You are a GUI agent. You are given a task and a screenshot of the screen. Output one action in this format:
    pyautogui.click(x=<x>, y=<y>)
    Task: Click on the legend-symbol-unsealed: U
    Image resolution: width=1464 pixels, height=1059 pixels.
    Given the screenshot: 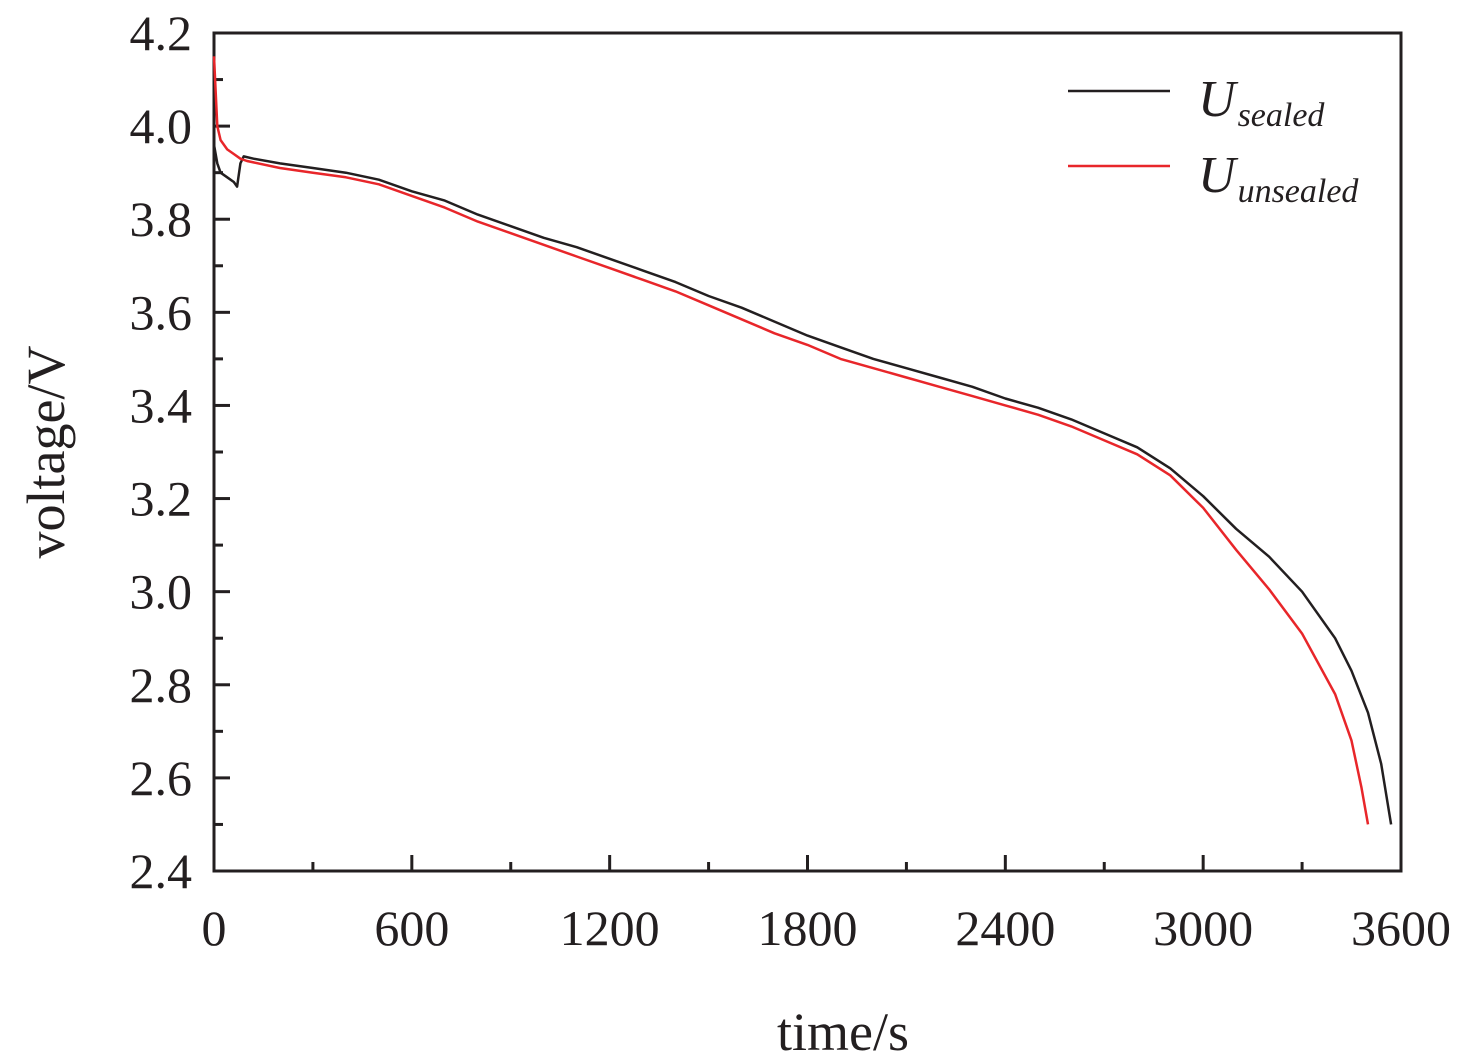 What is the action you would take?
    pyautogui.click(x=1218, y=175)
    